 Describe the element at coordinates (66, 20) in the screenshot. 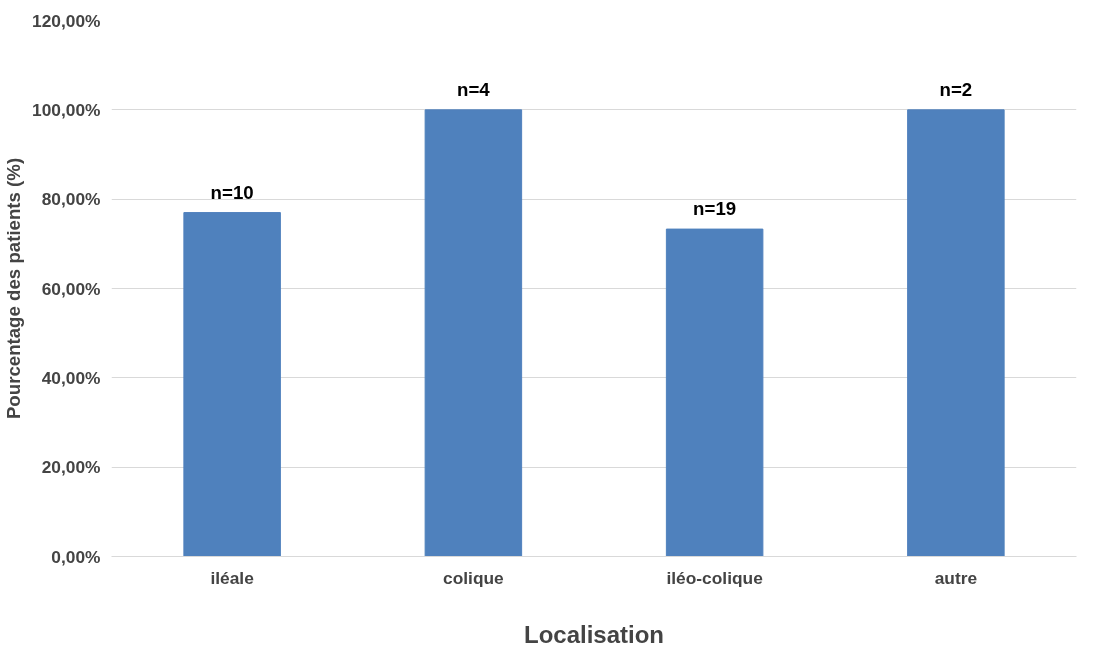

I see `y-tick-label: 120,00%` at that location.